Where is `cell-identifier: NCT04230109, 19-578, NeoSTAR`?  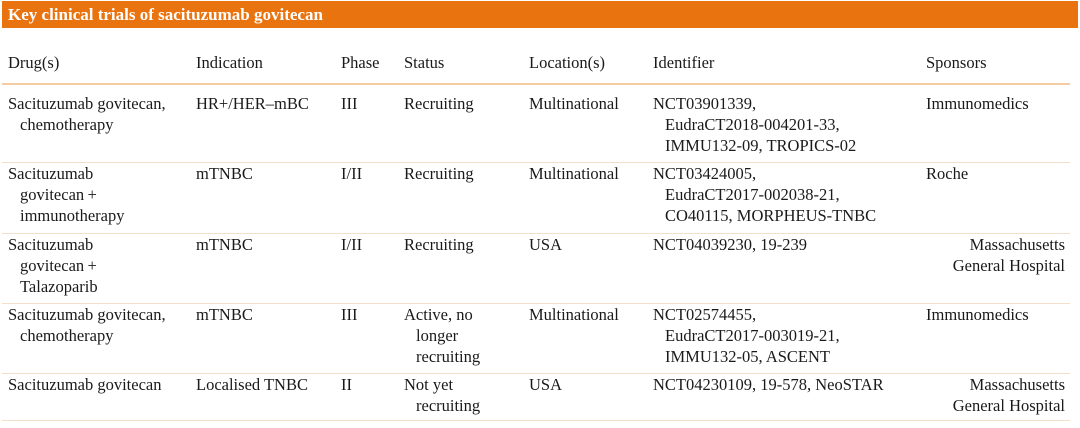 cell-identifier: NCT04230109, 19-578, NeoSTAR is located at coordinates (768, 384).